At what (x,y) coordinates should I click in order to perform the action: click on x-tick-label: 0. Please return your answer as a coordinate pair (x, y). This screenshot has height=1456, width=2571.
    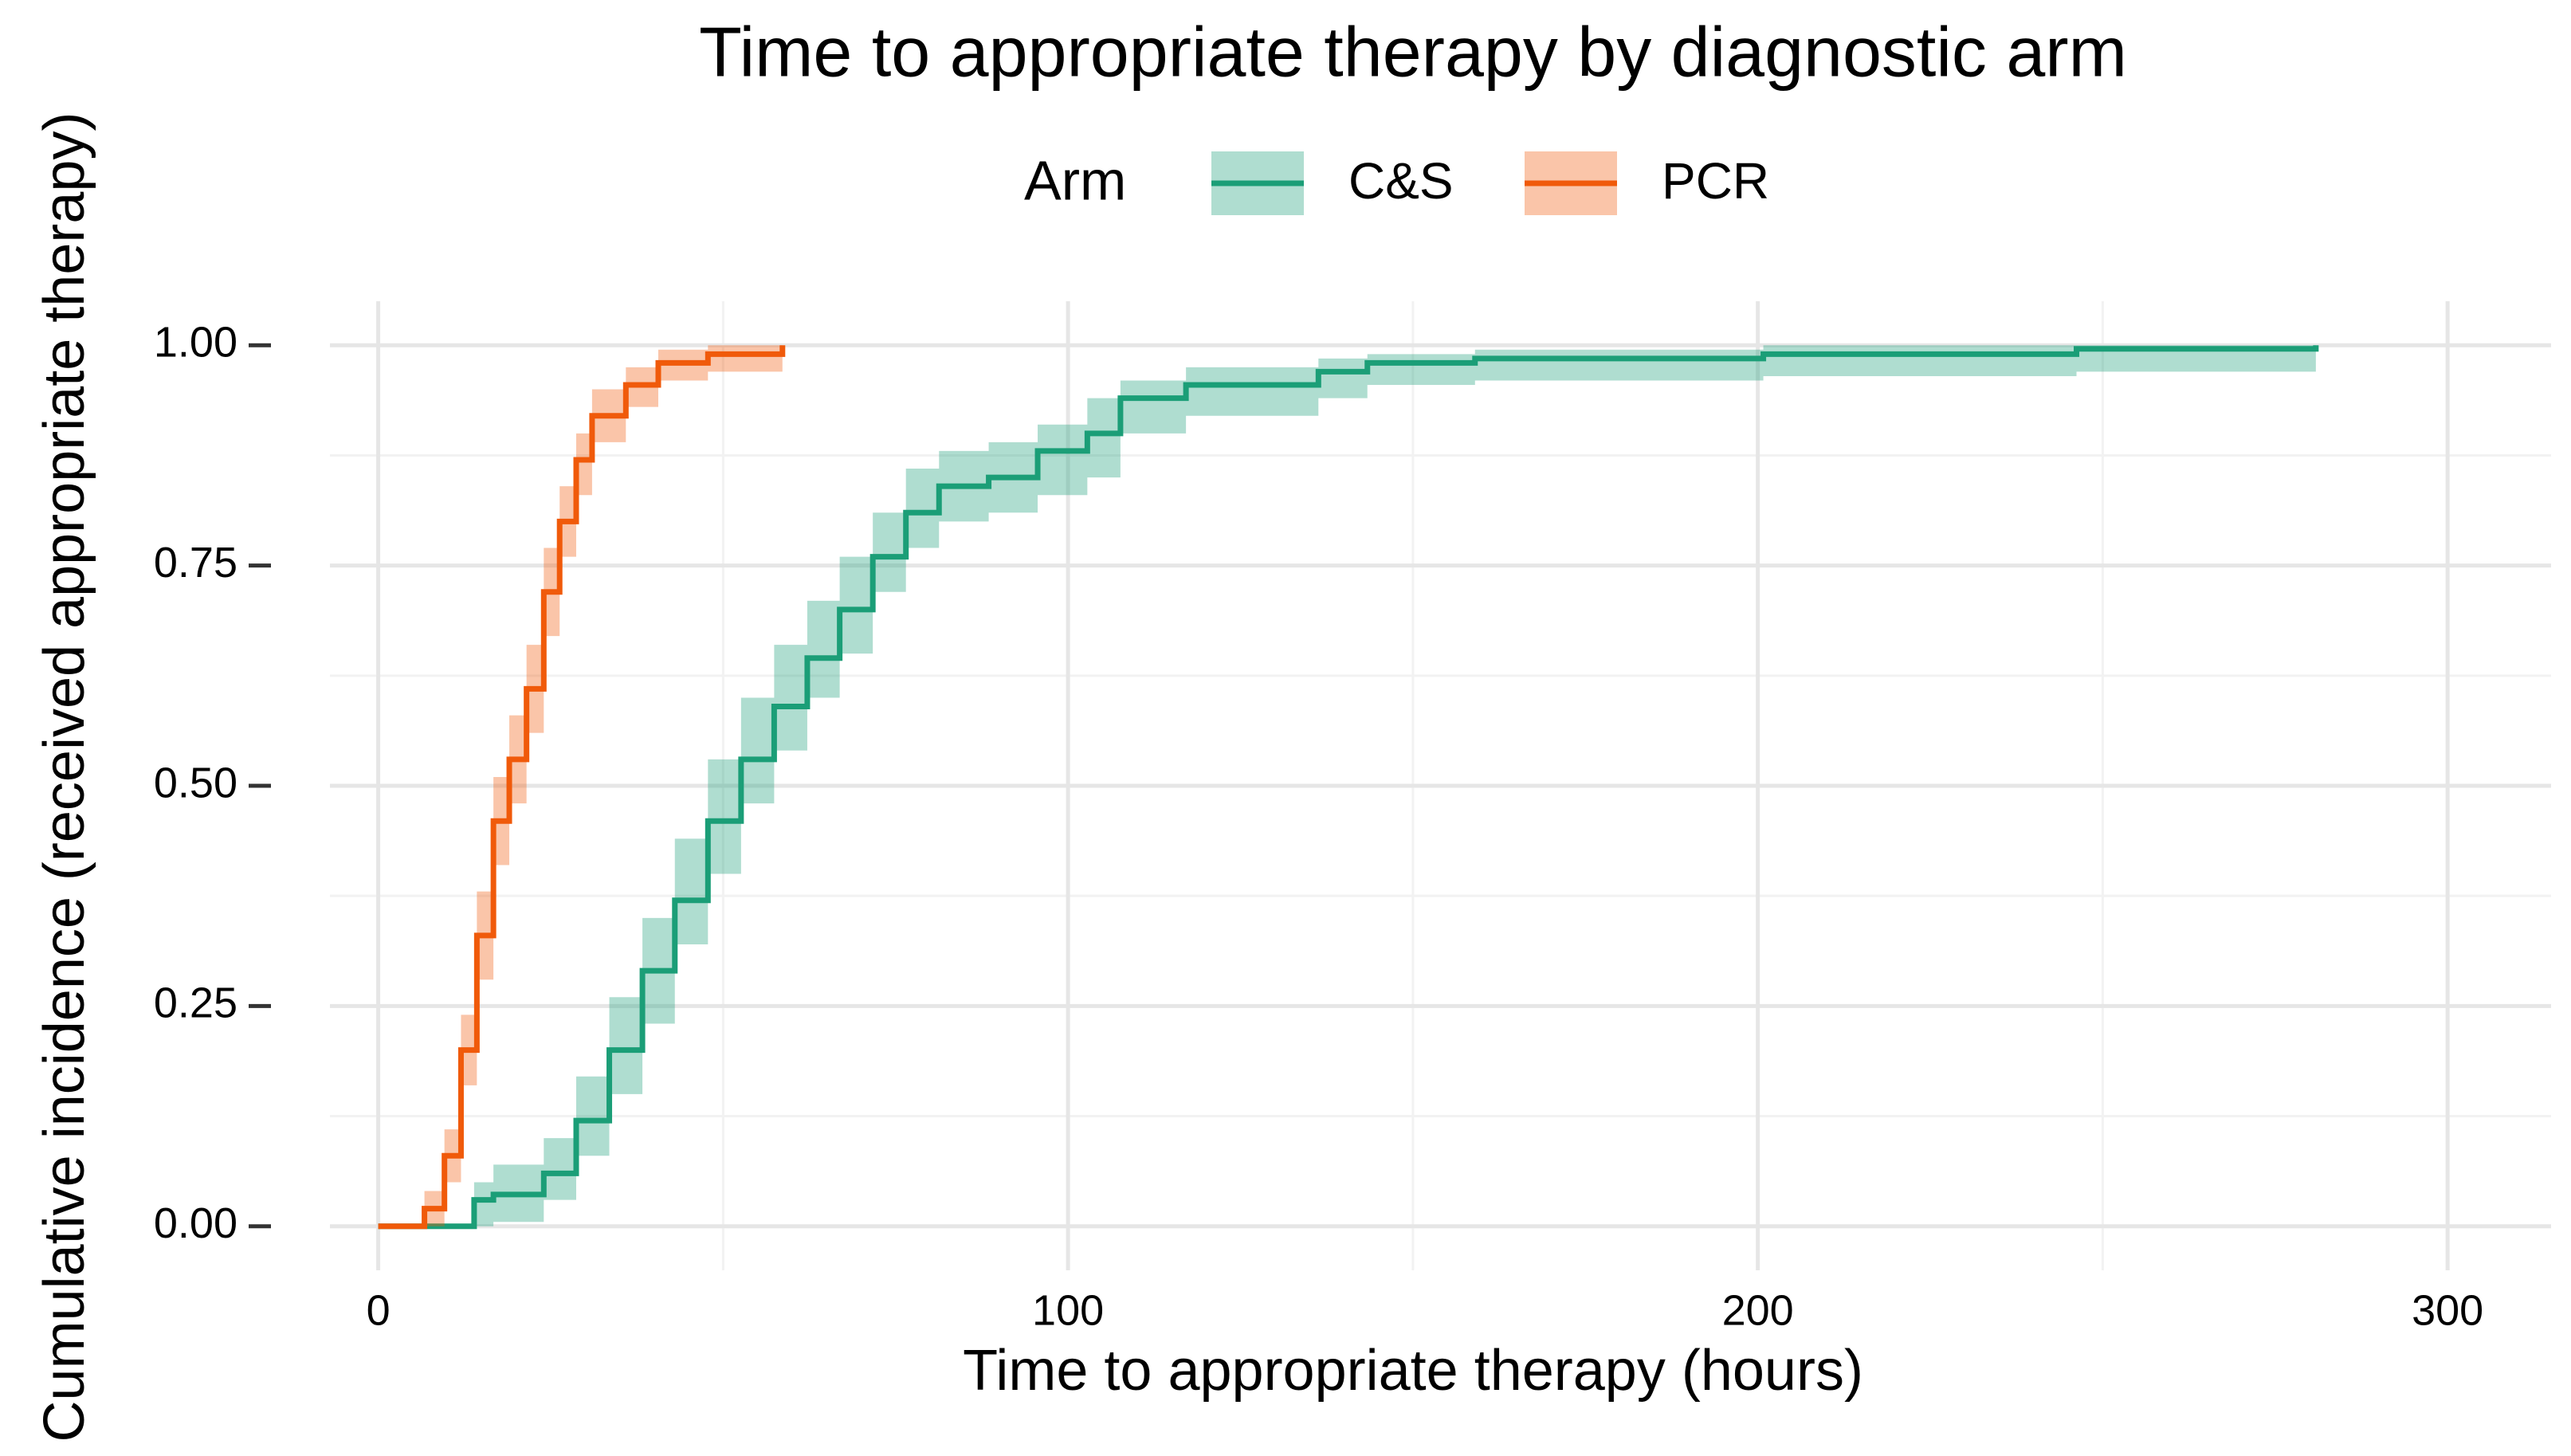
    Looking at the image, I should click on (379, 1310).